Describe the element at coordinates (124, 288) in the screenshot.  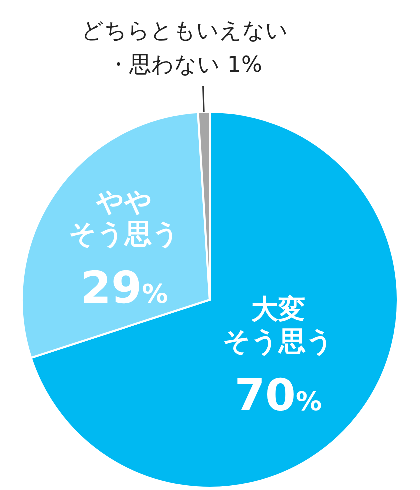
I see `data-label: 29%` at that location.